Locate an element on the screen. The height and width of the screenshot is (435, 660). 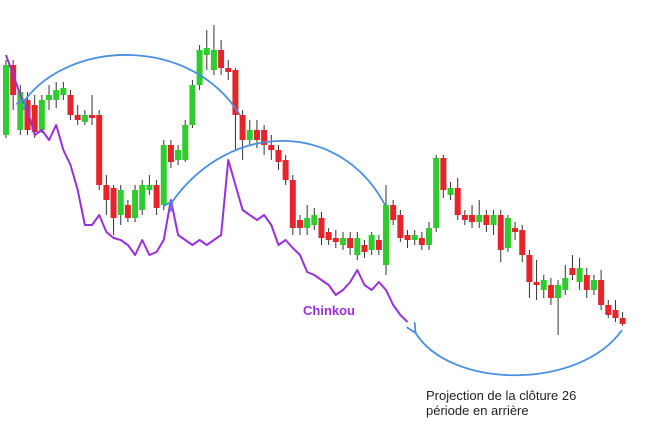
chinkou-label: Chinkou is located at coordinates (329, 310).